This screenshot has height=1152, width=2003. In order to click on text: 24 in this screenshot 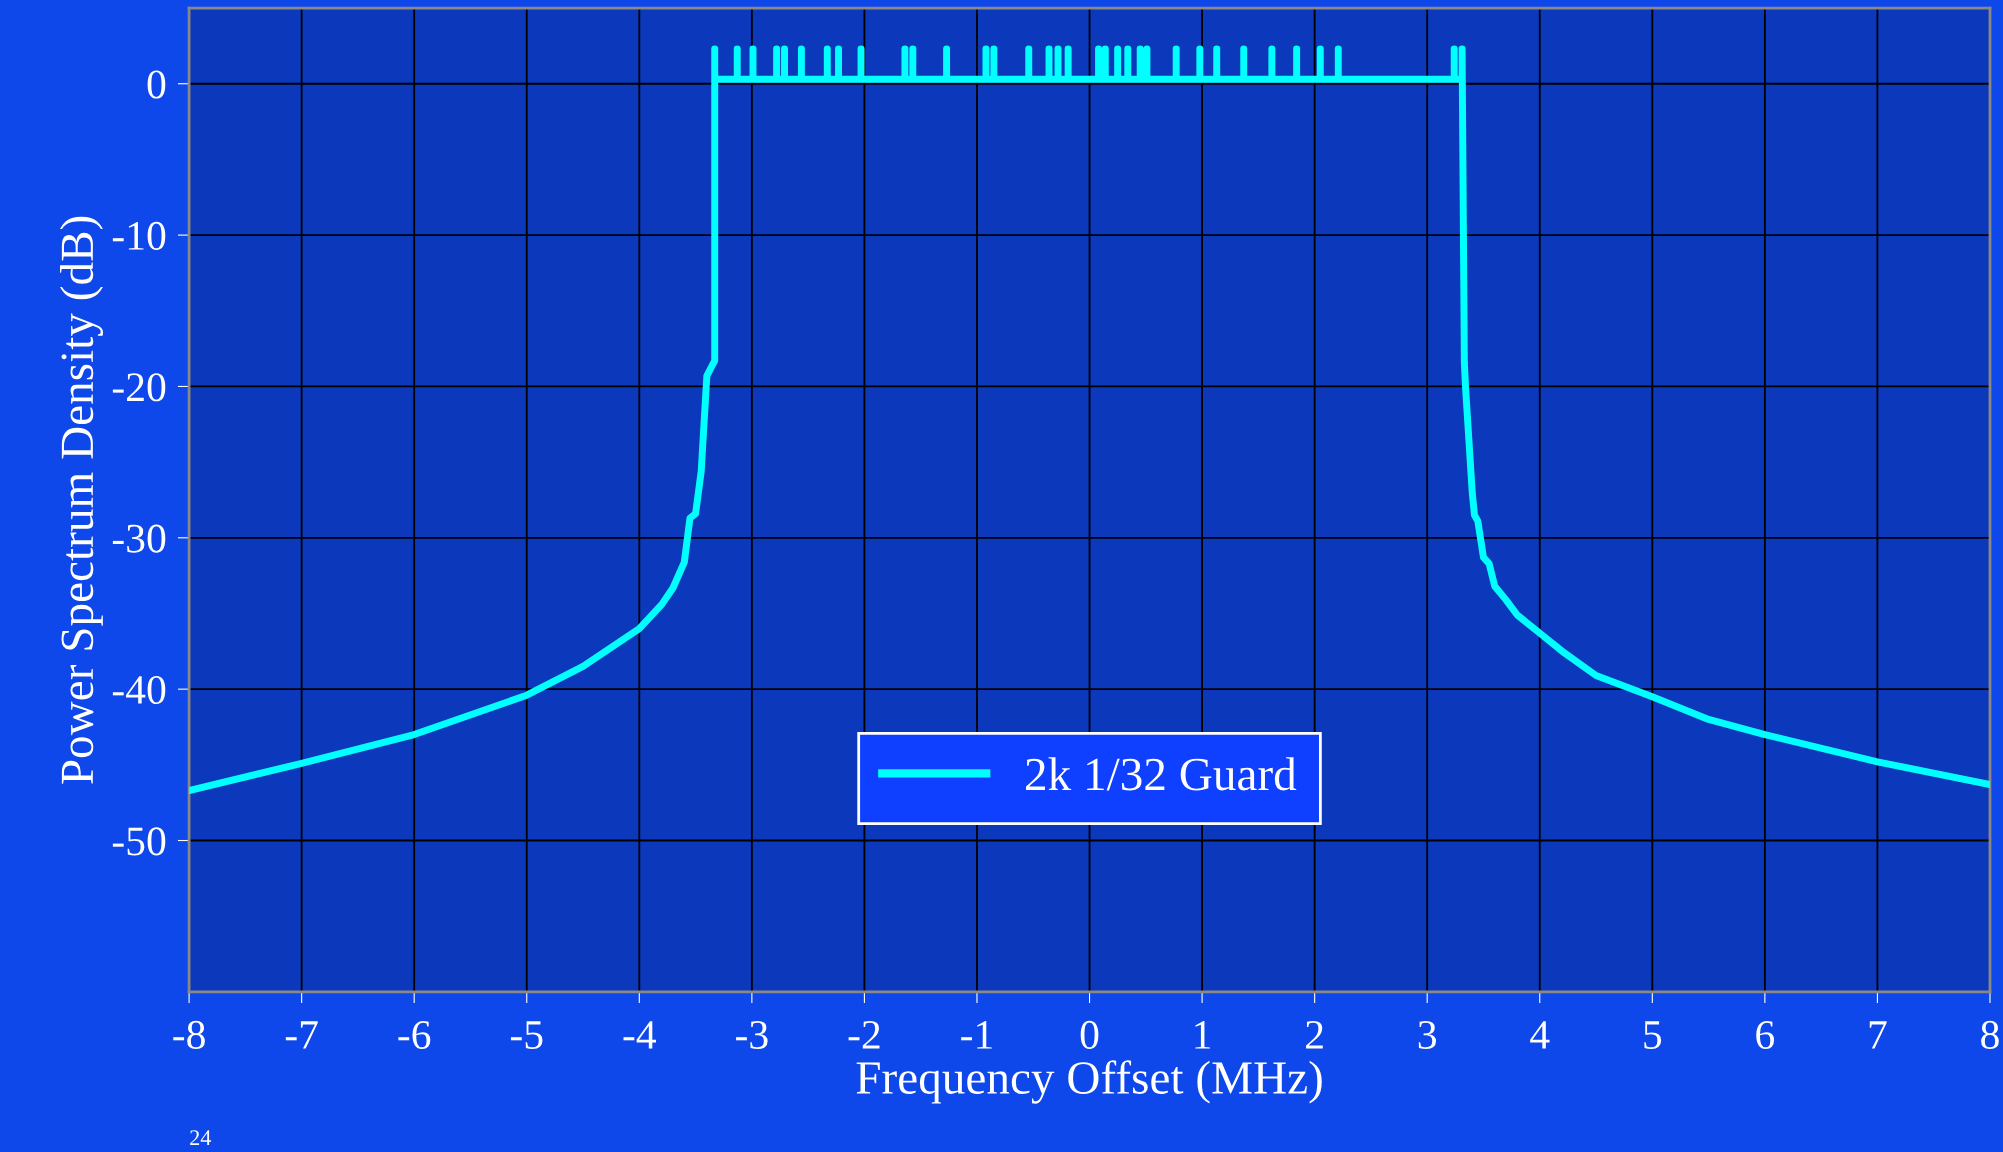, I will do `click(201, 1137)`.